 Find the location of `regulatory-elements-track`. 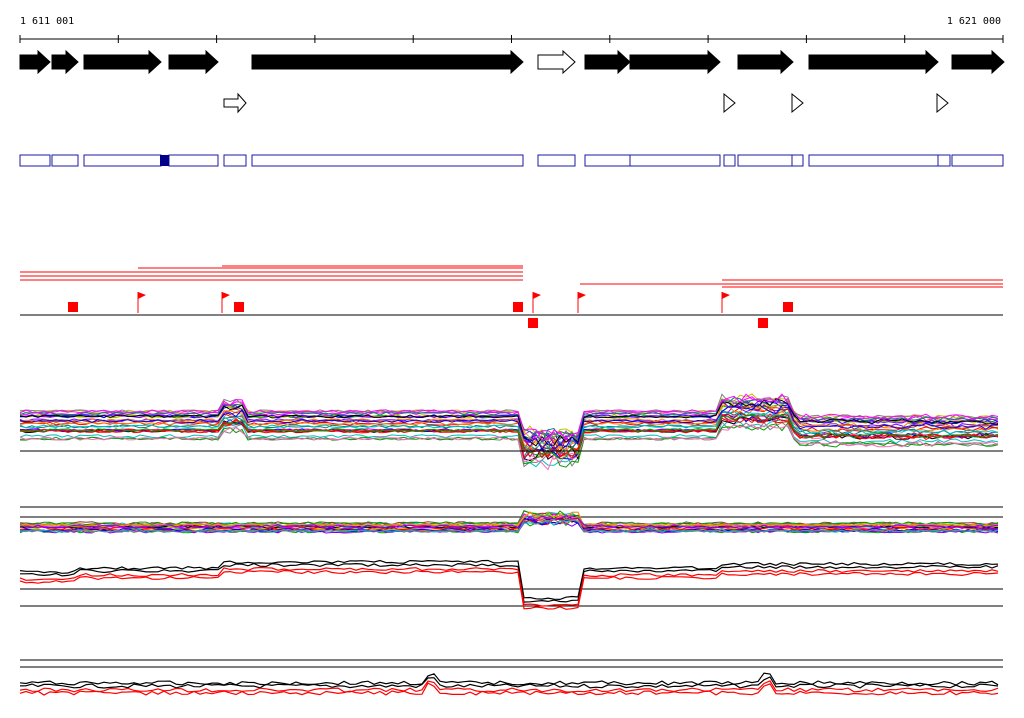

regulatory-elements-track is located at coordinates (586, 103).